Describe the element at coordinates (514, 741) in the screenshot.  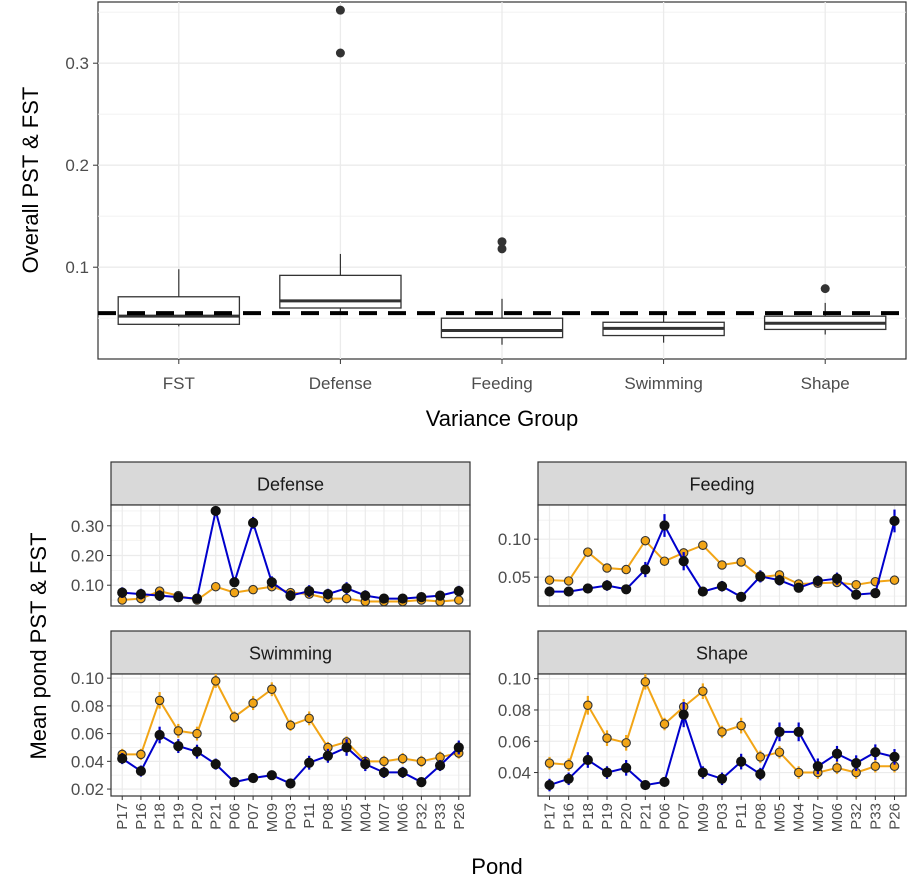
I see `y-tick-label: 0.06` at that location.